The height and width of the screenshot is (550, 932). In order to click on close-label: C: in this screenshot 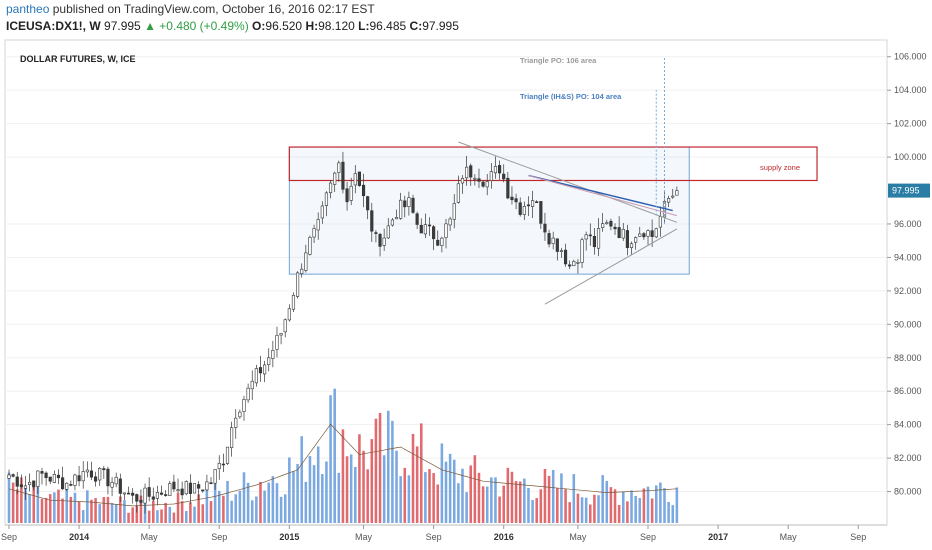, I will do `click(416, 26)`.